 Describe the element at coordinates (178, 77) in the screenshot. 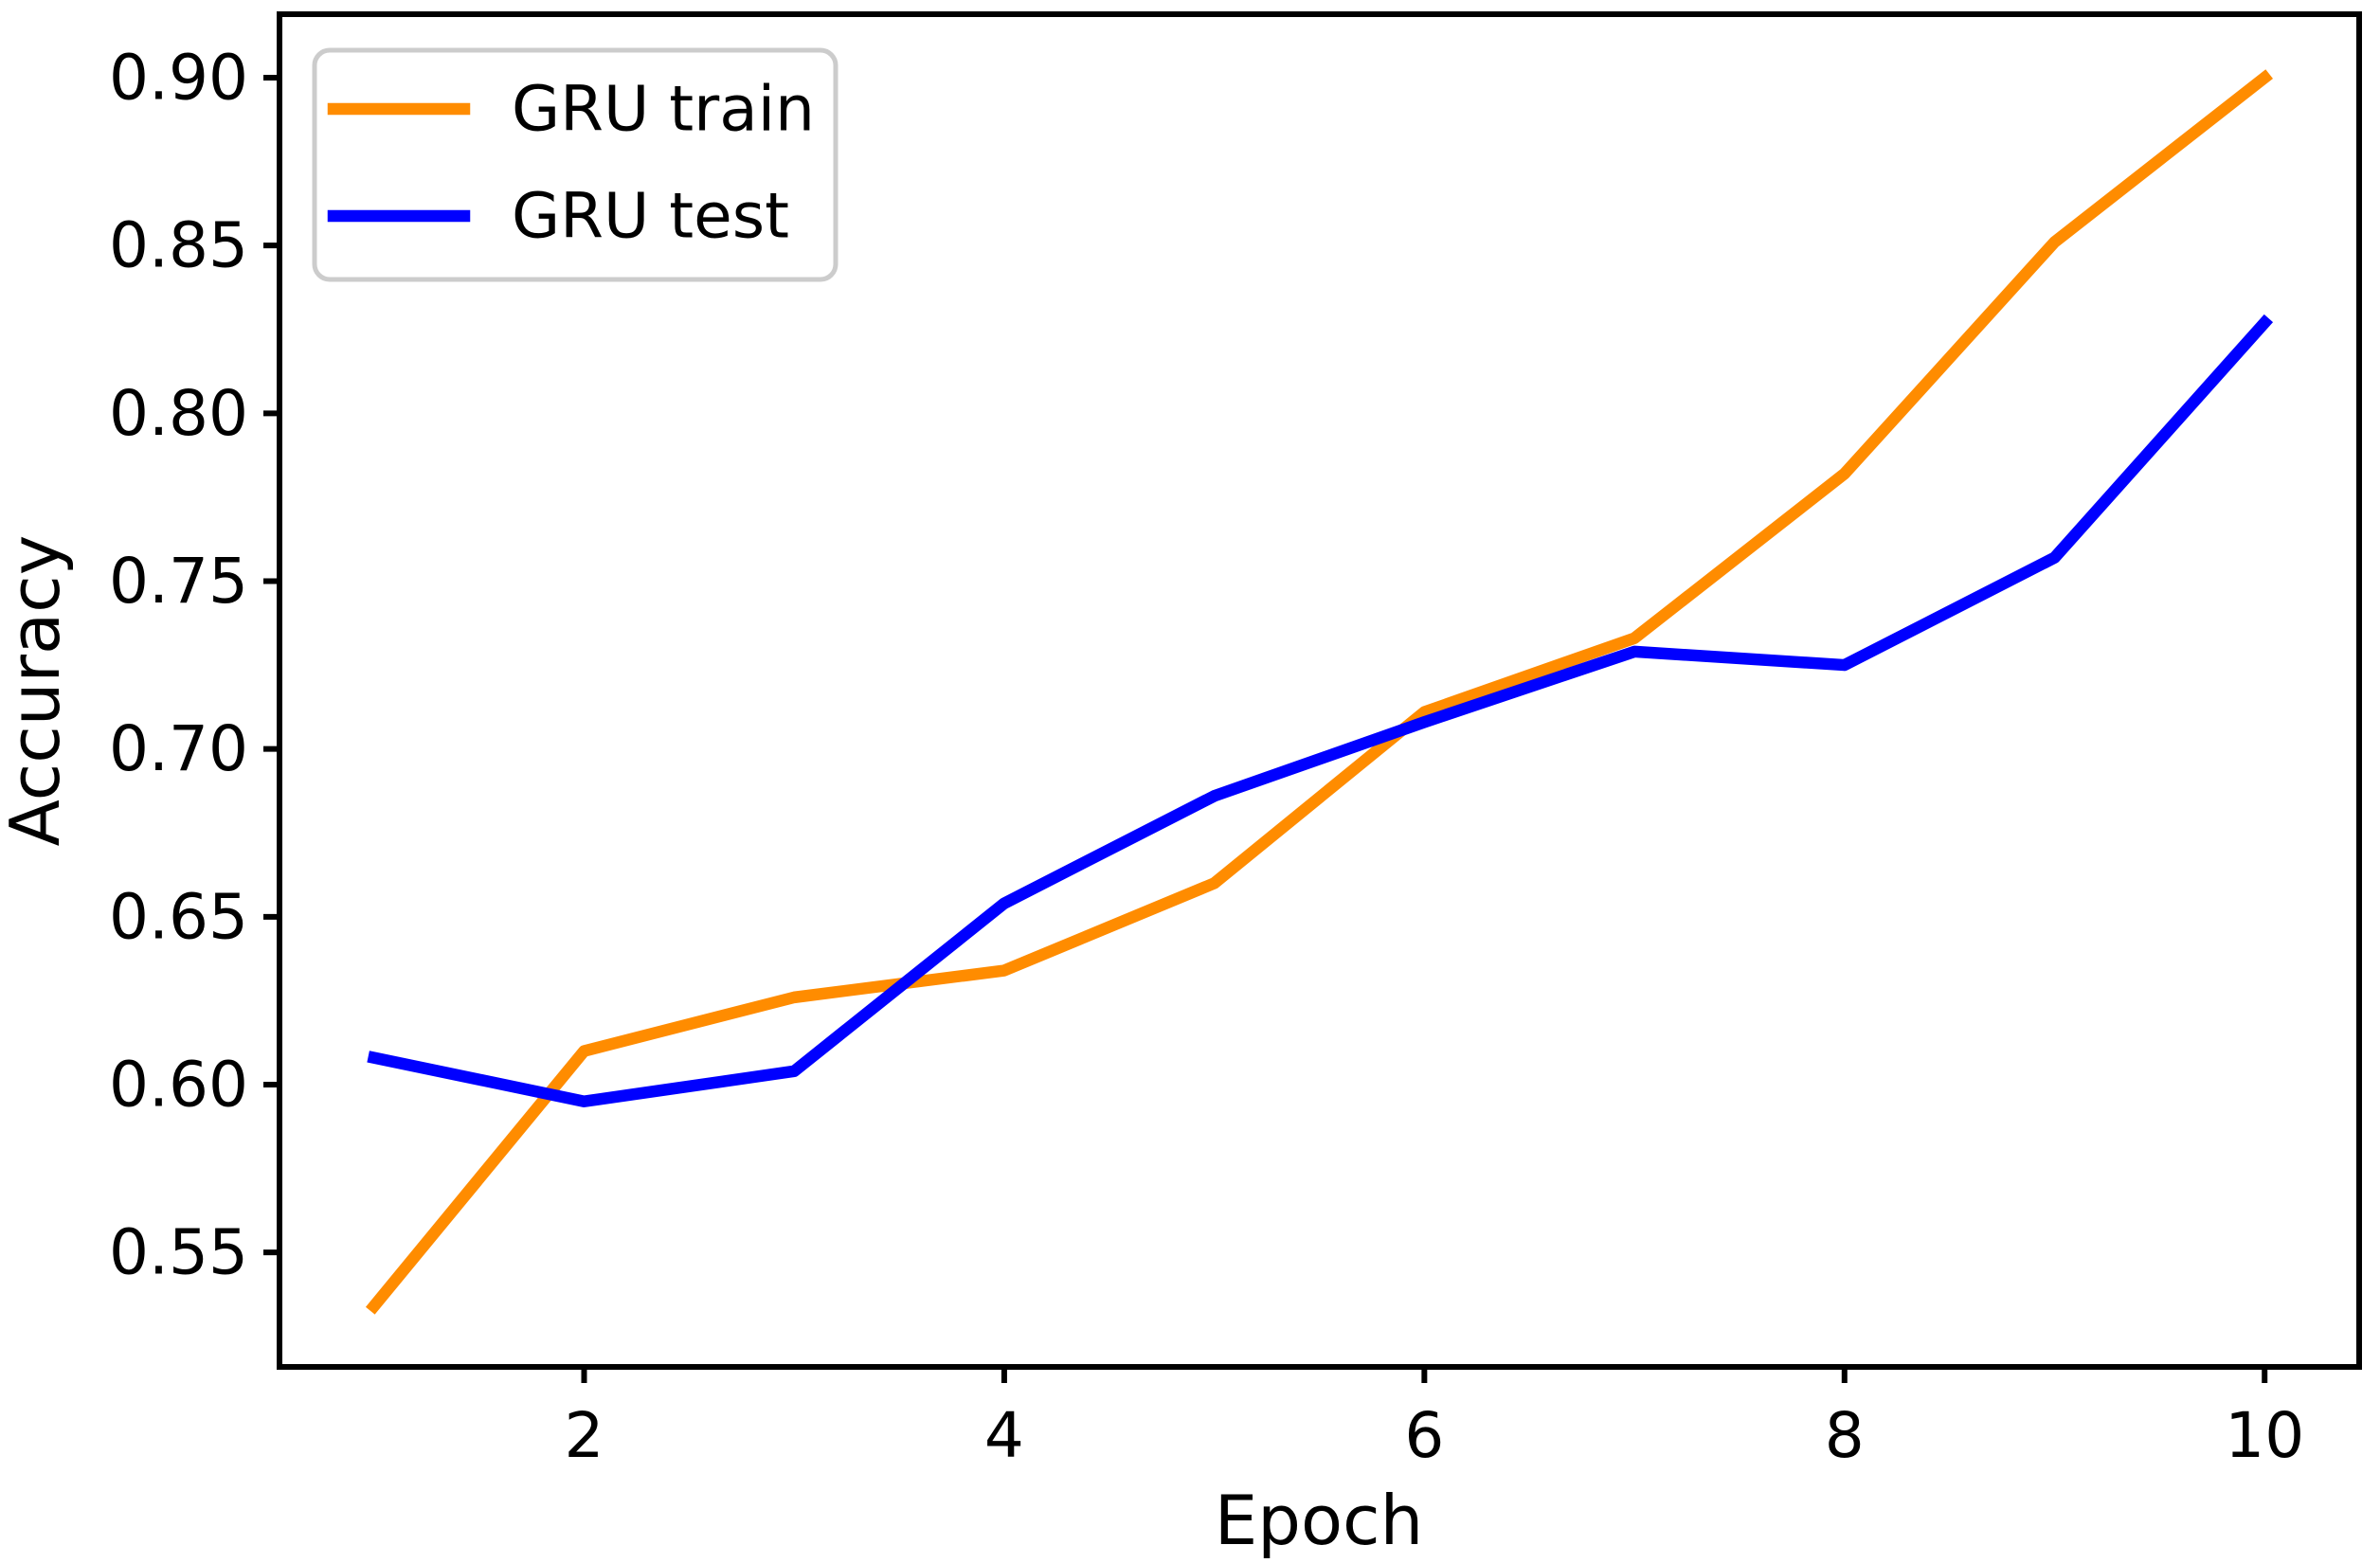

I see `y-tick-label-0.90: 0.90` at that location.